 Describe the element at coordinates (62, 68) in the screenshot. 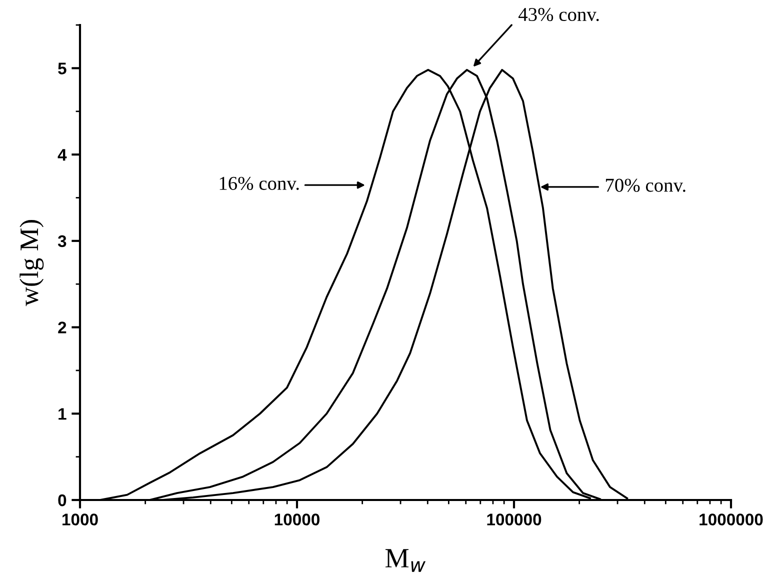

I see `y-tick-label: 5` at that location.